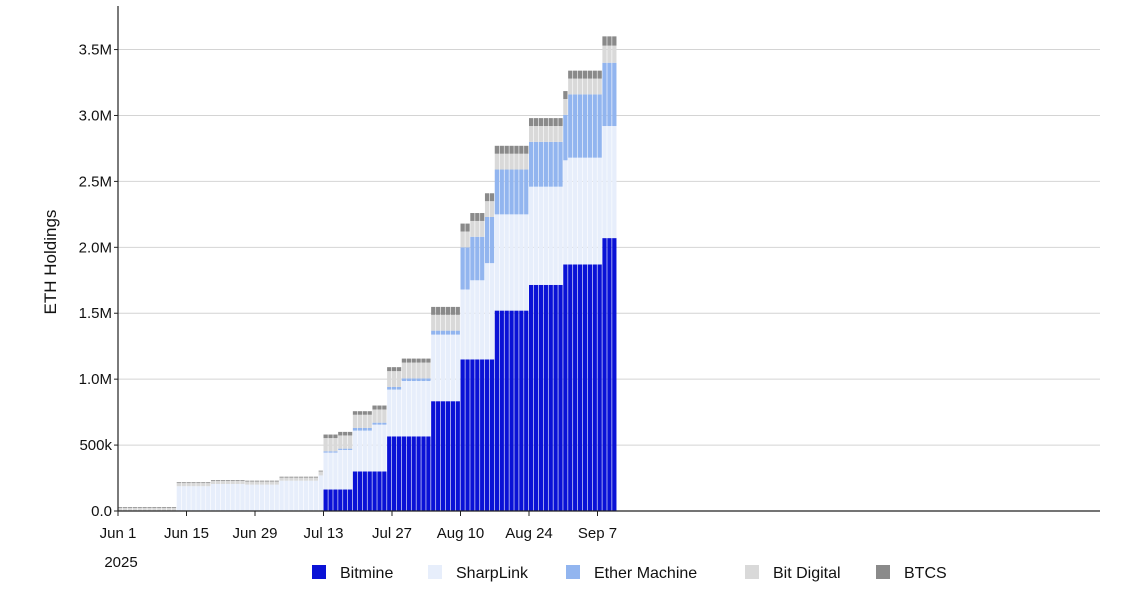 This screenshot has height=600, width=1138. Describe the element at coordinates (118, 533) in the screenshot. I see `x-tick-label: Jun 1` at that location.